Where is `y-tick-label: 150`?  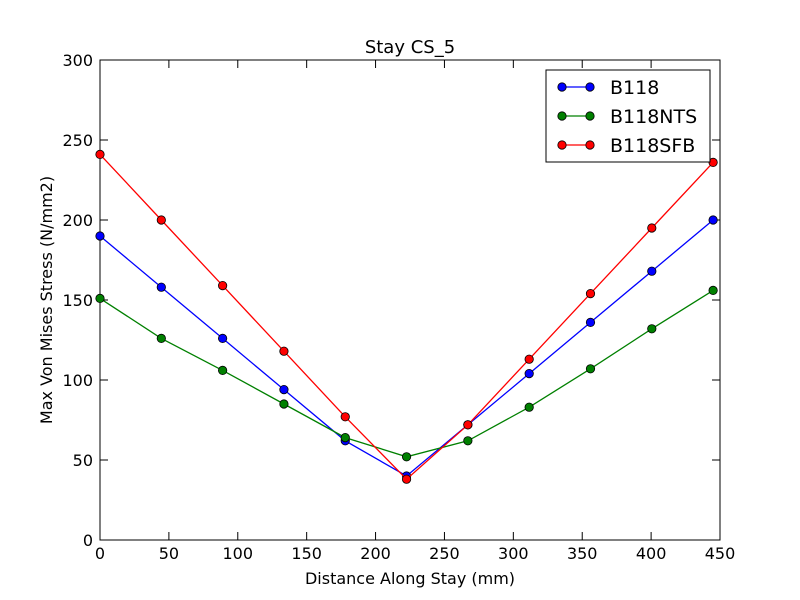 y-tick-label: 150 is located at coordinates (77, 300).